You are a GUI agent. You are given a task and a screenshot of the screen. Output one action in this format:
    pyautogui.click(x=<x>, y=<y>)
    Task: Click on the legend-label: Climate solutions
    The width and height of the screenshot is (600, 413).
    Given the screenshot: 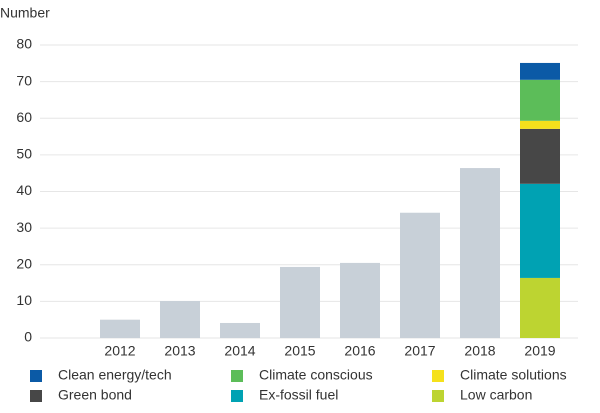 What is the action you would take?
    pyautogui.click(x=513, y=375)
    